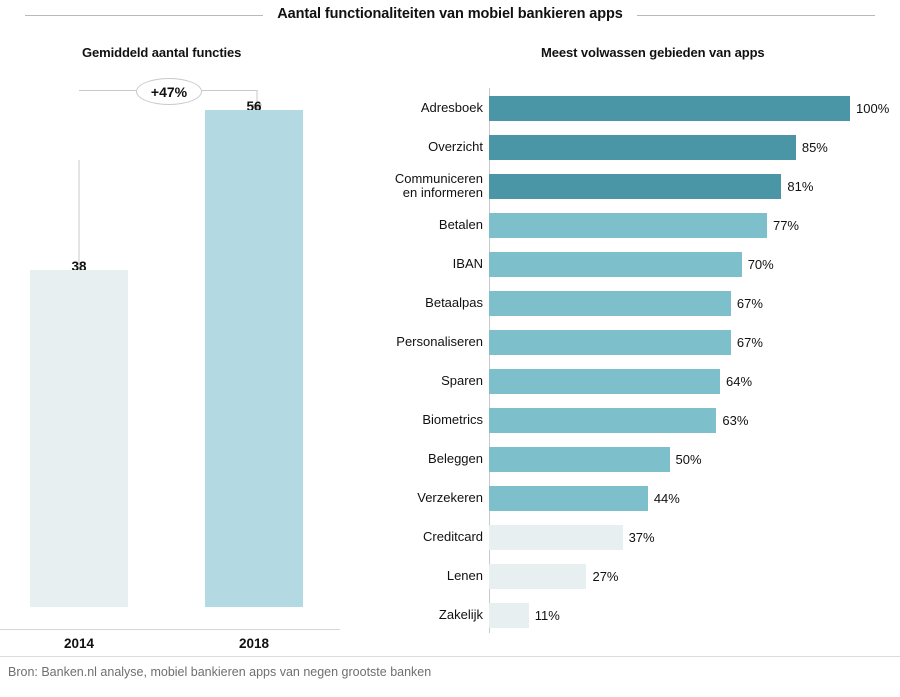 The width and height of the screenshot is (900, 697). What do you see at coordinates (450, 497) in the screenshot?
I see `maturity-bar-label: Verzekeren` at bounding box center [450, 497].